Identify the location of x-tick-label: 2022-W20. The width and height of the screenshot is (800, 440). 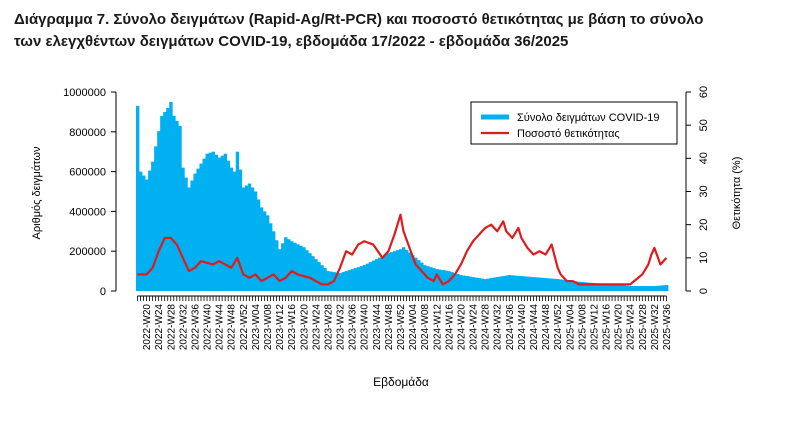
(147, 327).